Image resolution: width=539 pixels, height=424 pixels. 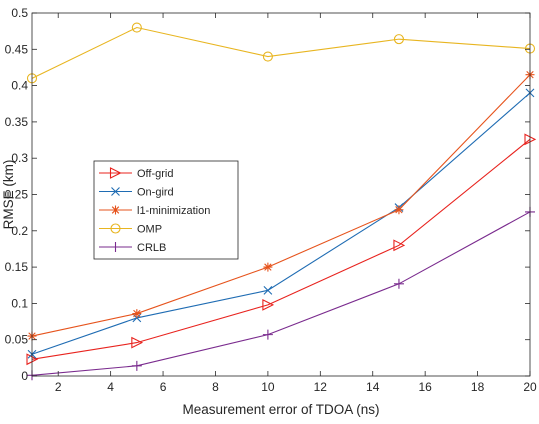 What do you see at coordinates (478, 387) in the screenshot?
I see `x-tick-label: 18` at bounding box center [478, 387].